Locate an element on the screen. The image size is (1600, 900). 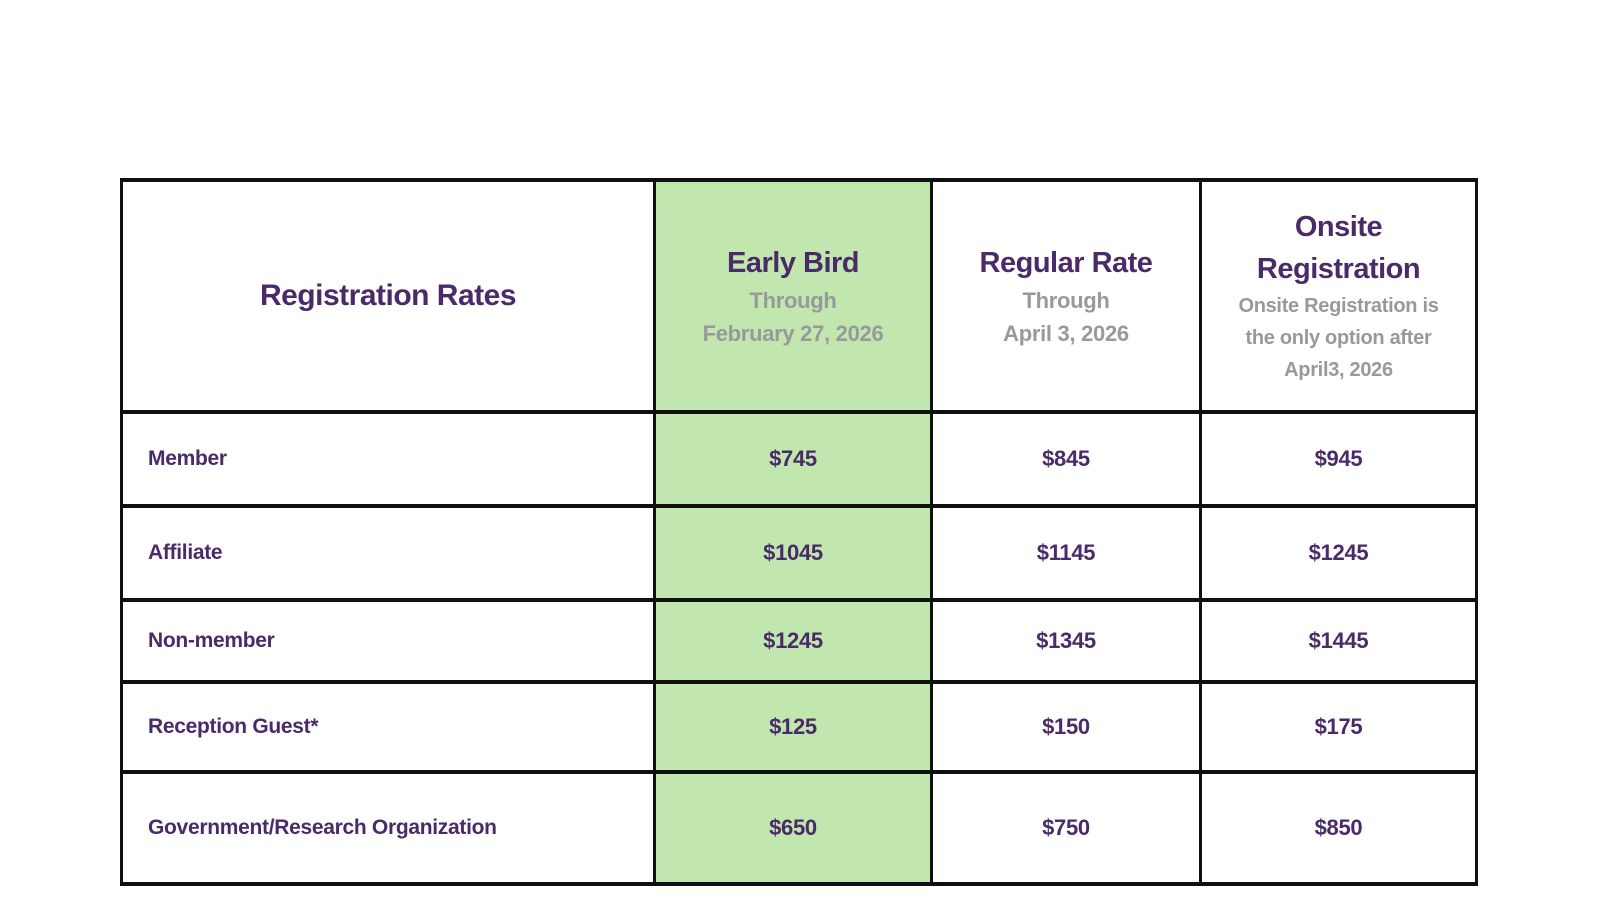
price-value: $850 is located at coordinates (1338, 827).